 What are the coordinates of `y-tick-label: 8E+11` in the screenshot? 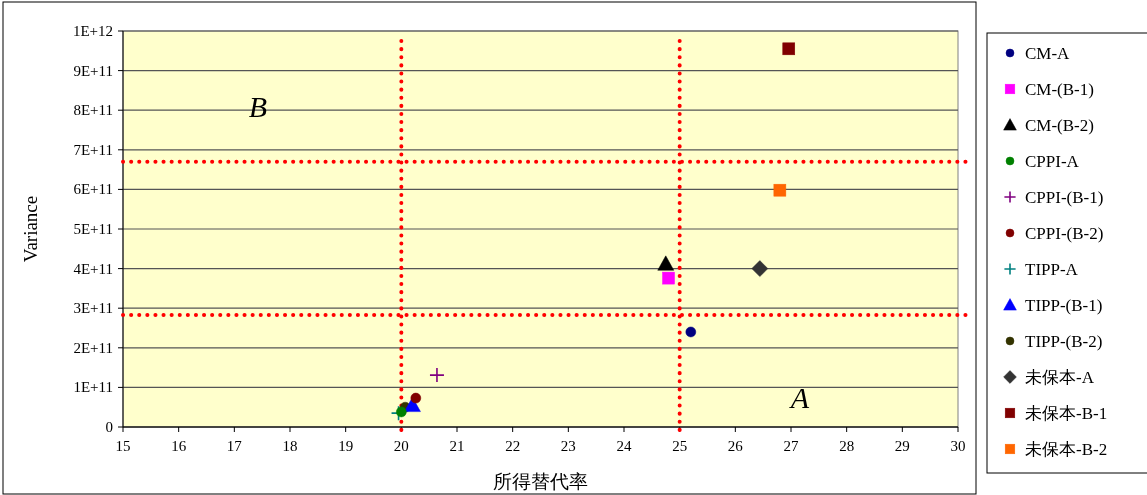 It's located at (93, 110).